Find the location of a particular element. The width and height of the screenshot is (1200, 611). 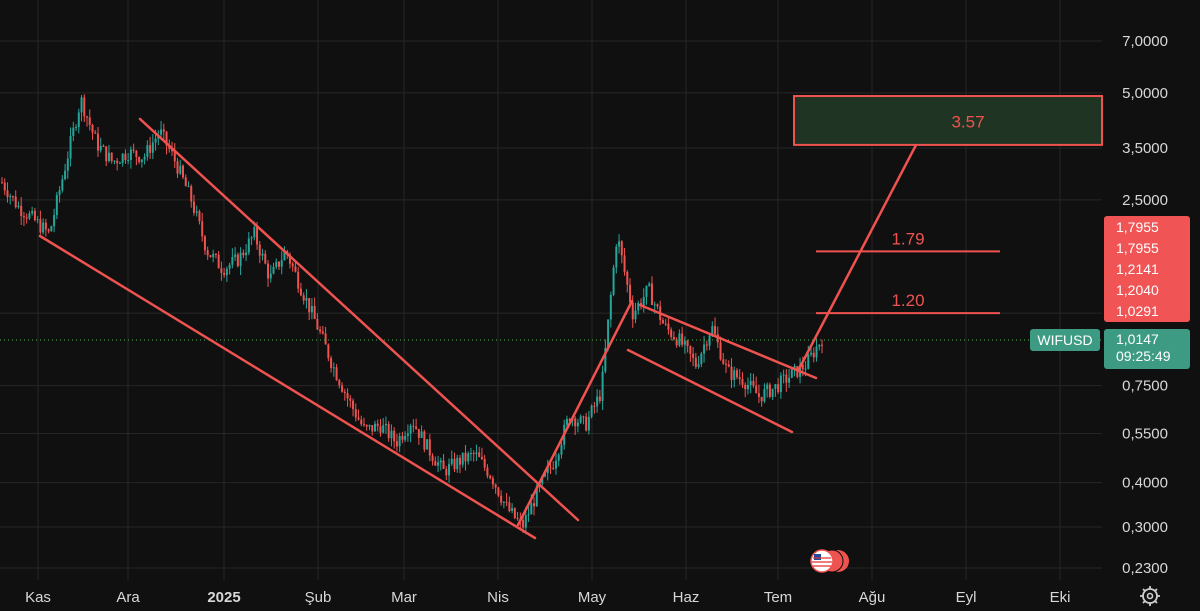

time-axis: Kas Ara 2025 Şub Mar Nis May Haz Tem Ağu Eyl Eki is located at coordinates (547, 597).